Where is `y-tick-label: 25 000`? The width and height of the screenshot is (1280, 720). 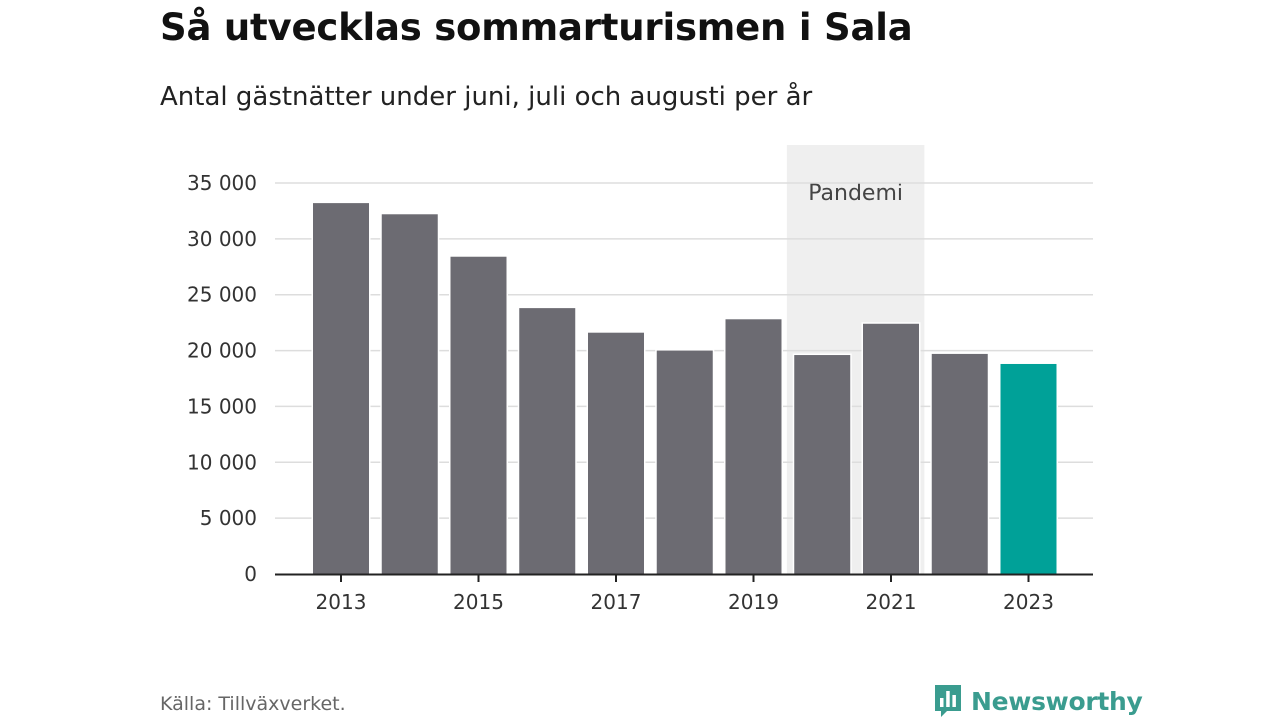 y-tick-label: 25 000 is located at coordinates (222, 295).